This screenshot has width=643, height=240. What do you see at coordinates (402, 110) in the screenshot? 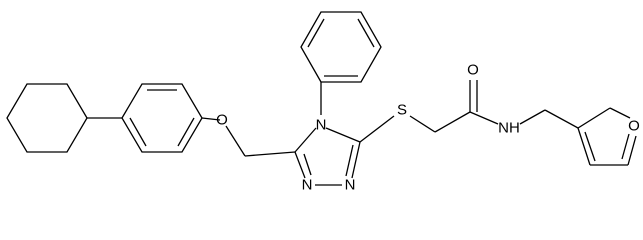
I see `atom-label: S` at bounding box center [402, 110].